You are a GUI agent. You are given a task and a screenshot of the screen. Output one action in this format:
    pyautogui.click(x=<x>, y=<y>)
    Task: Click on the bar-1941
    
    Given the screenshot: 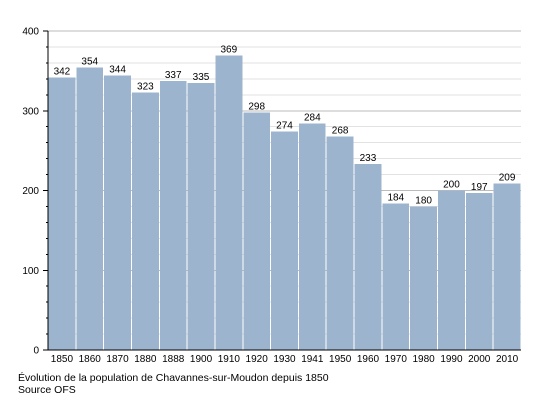 What is the action you would take?
    pyautogui.click(x=312, y=236)
    